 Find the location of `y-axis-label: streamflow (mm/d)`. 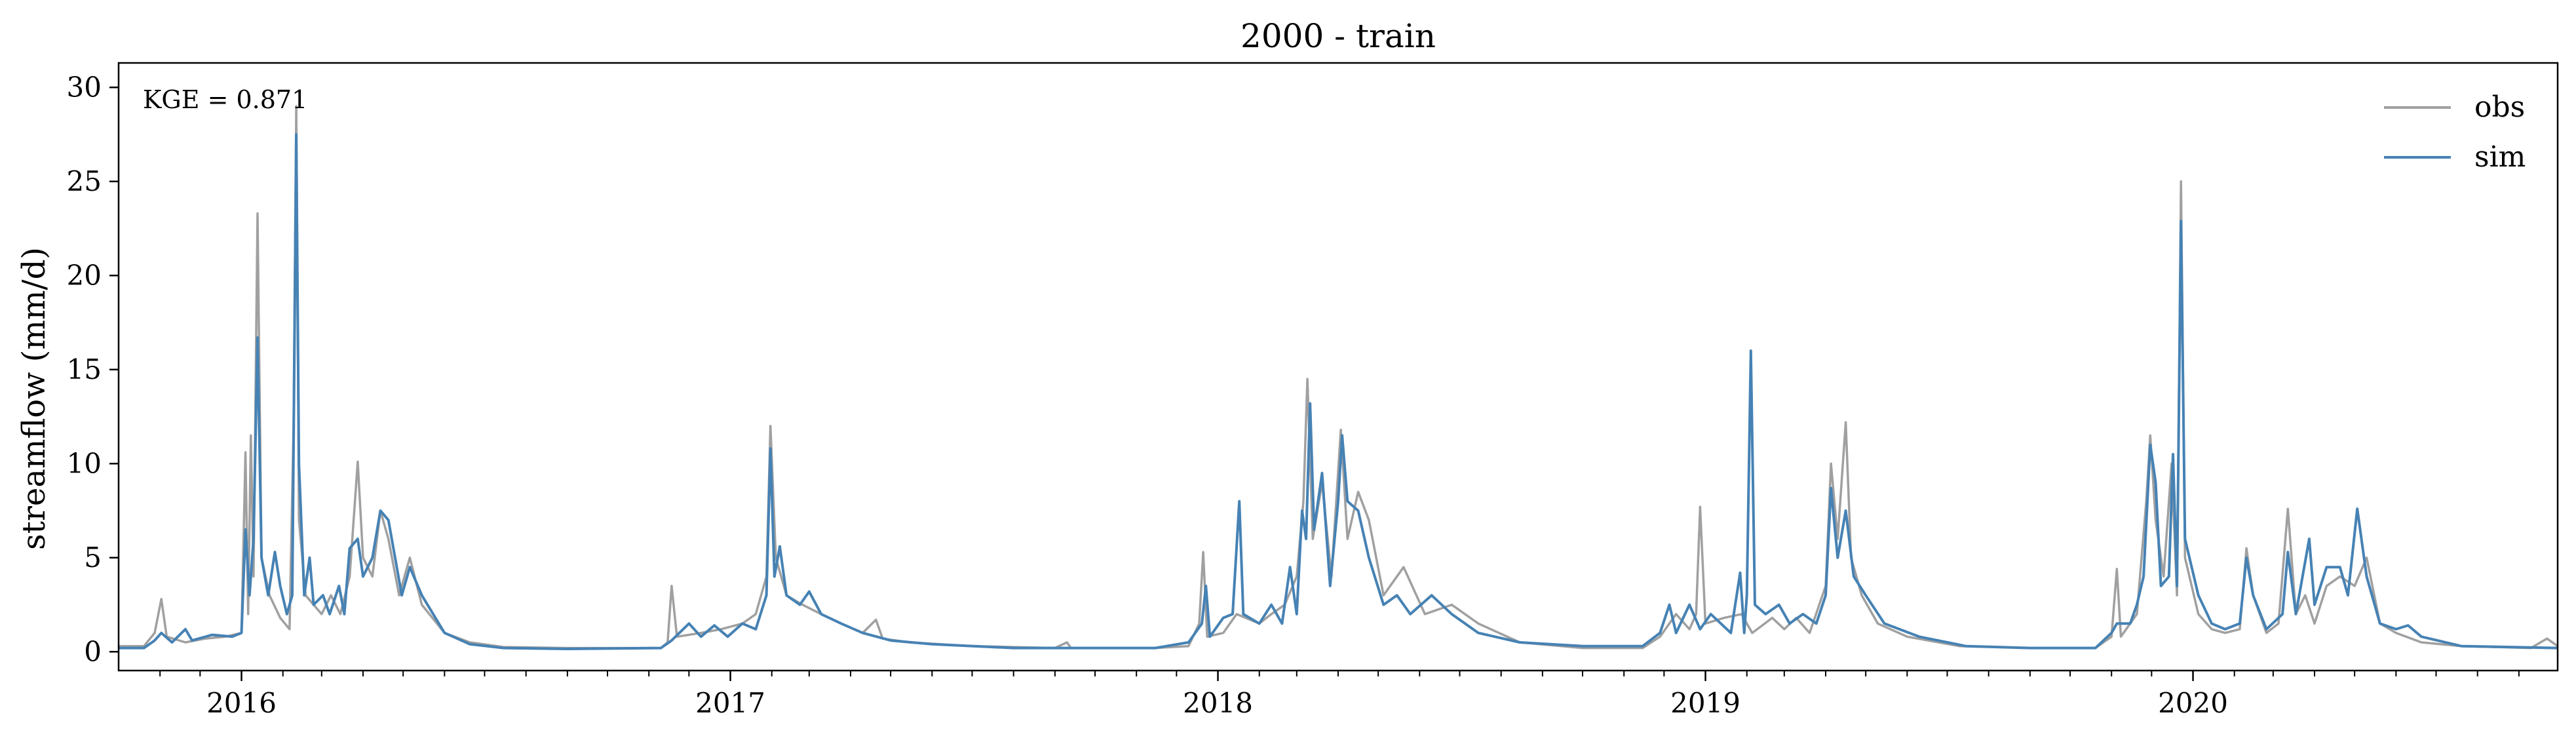

y-axis-label: streamflow (mm/d) is located at coordinates (34, 398).